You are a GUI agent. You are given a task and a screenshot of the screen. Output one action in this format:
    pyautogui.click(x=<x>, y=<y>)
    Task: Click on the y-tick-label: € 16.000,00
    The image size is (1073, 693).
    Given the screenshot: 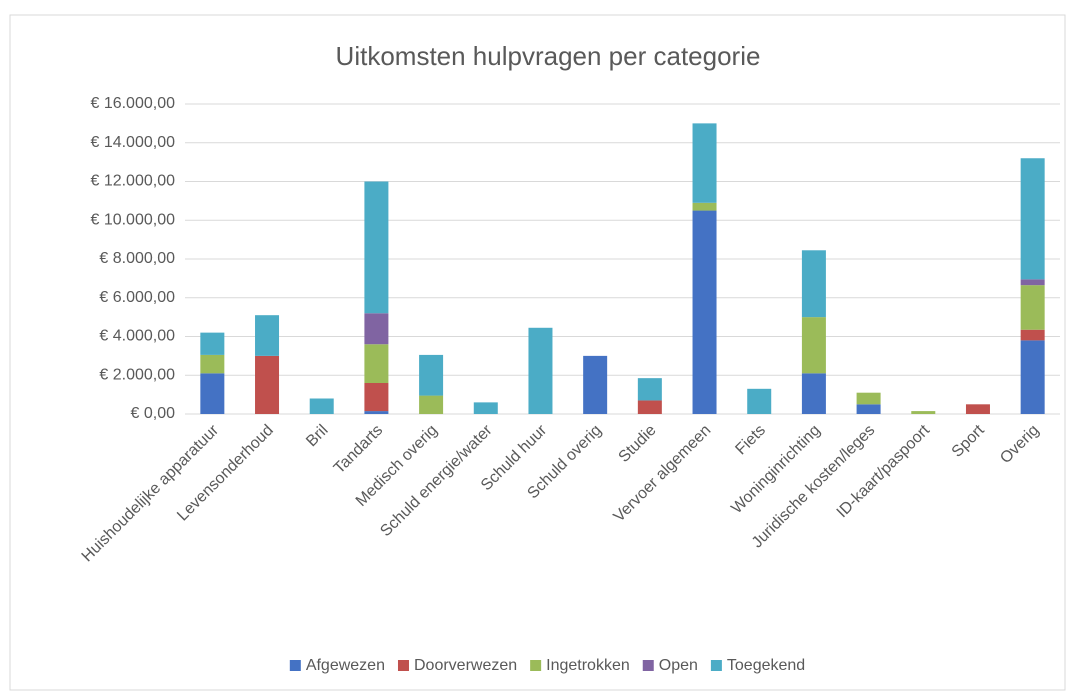 What is the action you would take?
    pyautogui.click(x=132, y=103)
    